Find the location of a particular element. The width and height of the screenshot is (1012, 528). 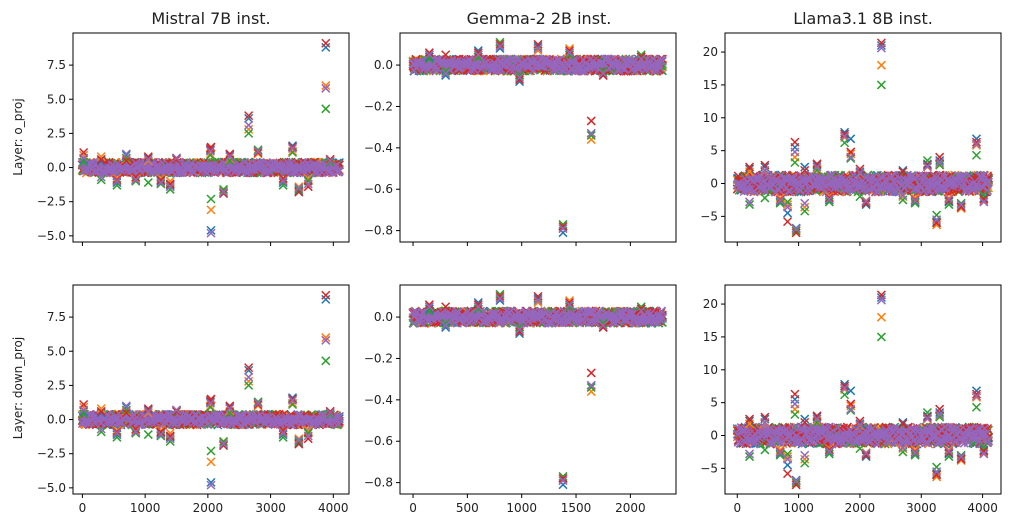

column-title-llama: Llama3.1 8B inst. is located at coordinates (863, 18).